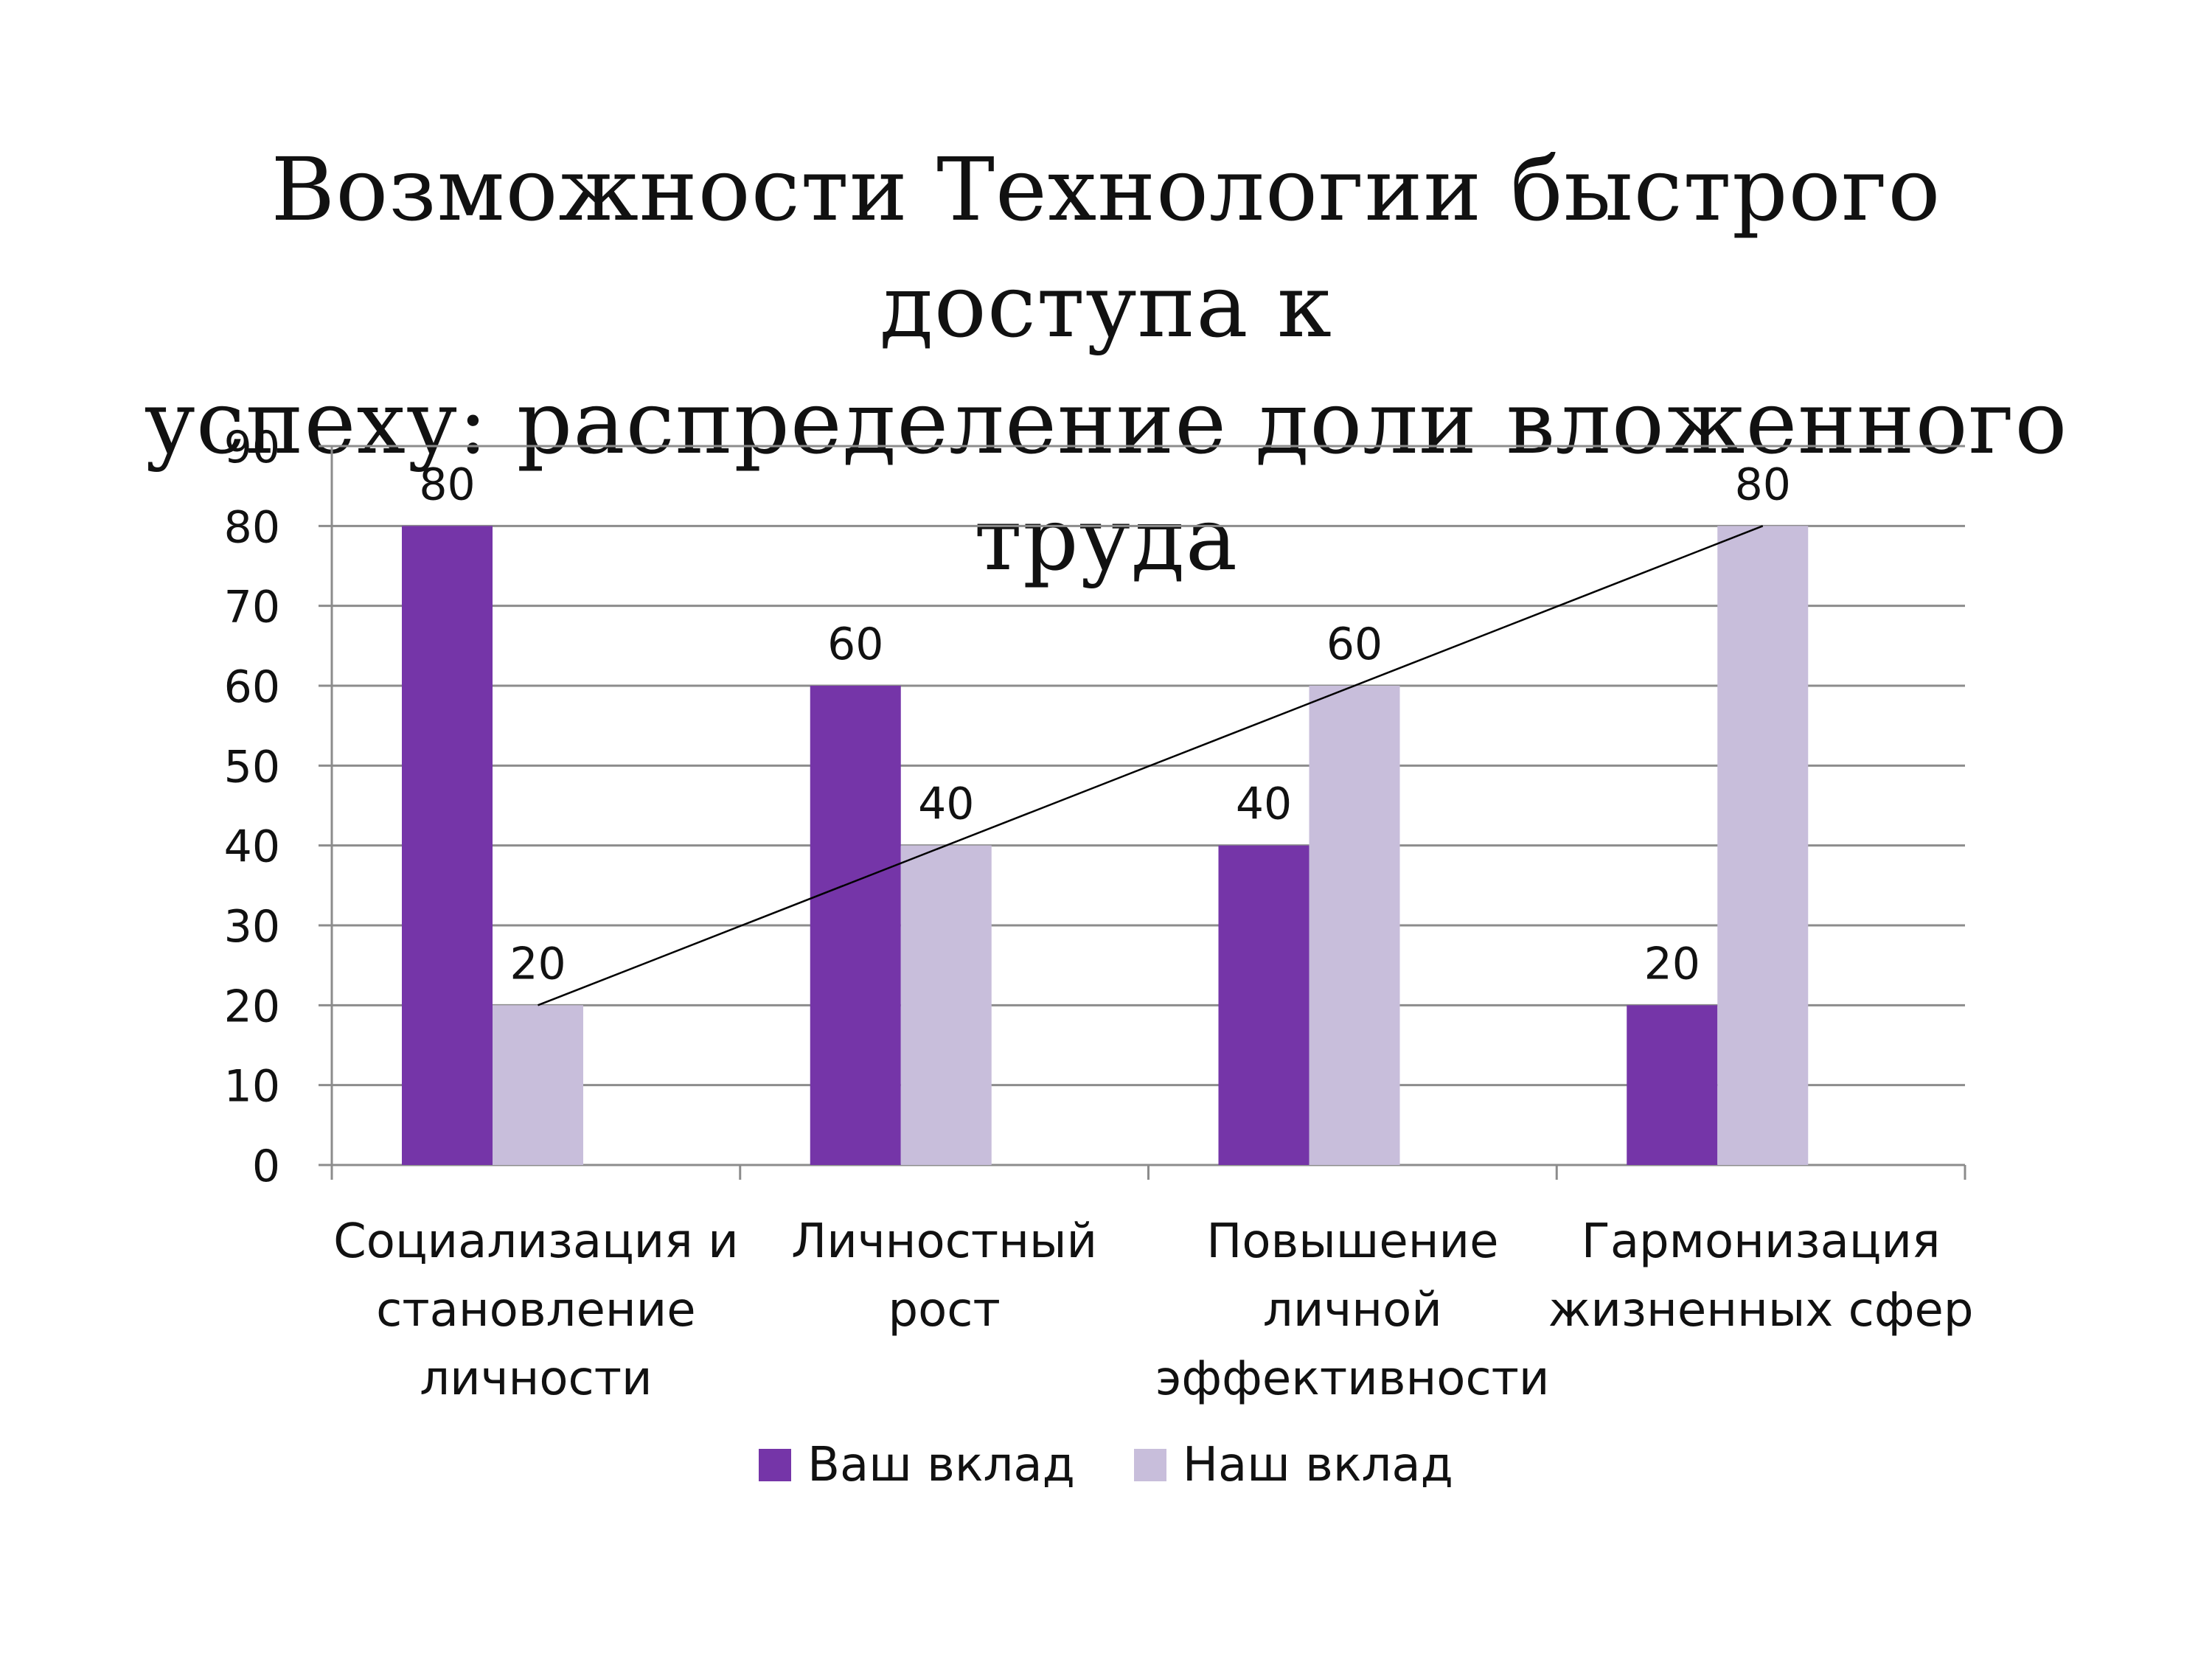 Image resolution: width=2212 pixels, height=1659 pixels. I want to click on y-tick-label: 90, so click(252, 447).